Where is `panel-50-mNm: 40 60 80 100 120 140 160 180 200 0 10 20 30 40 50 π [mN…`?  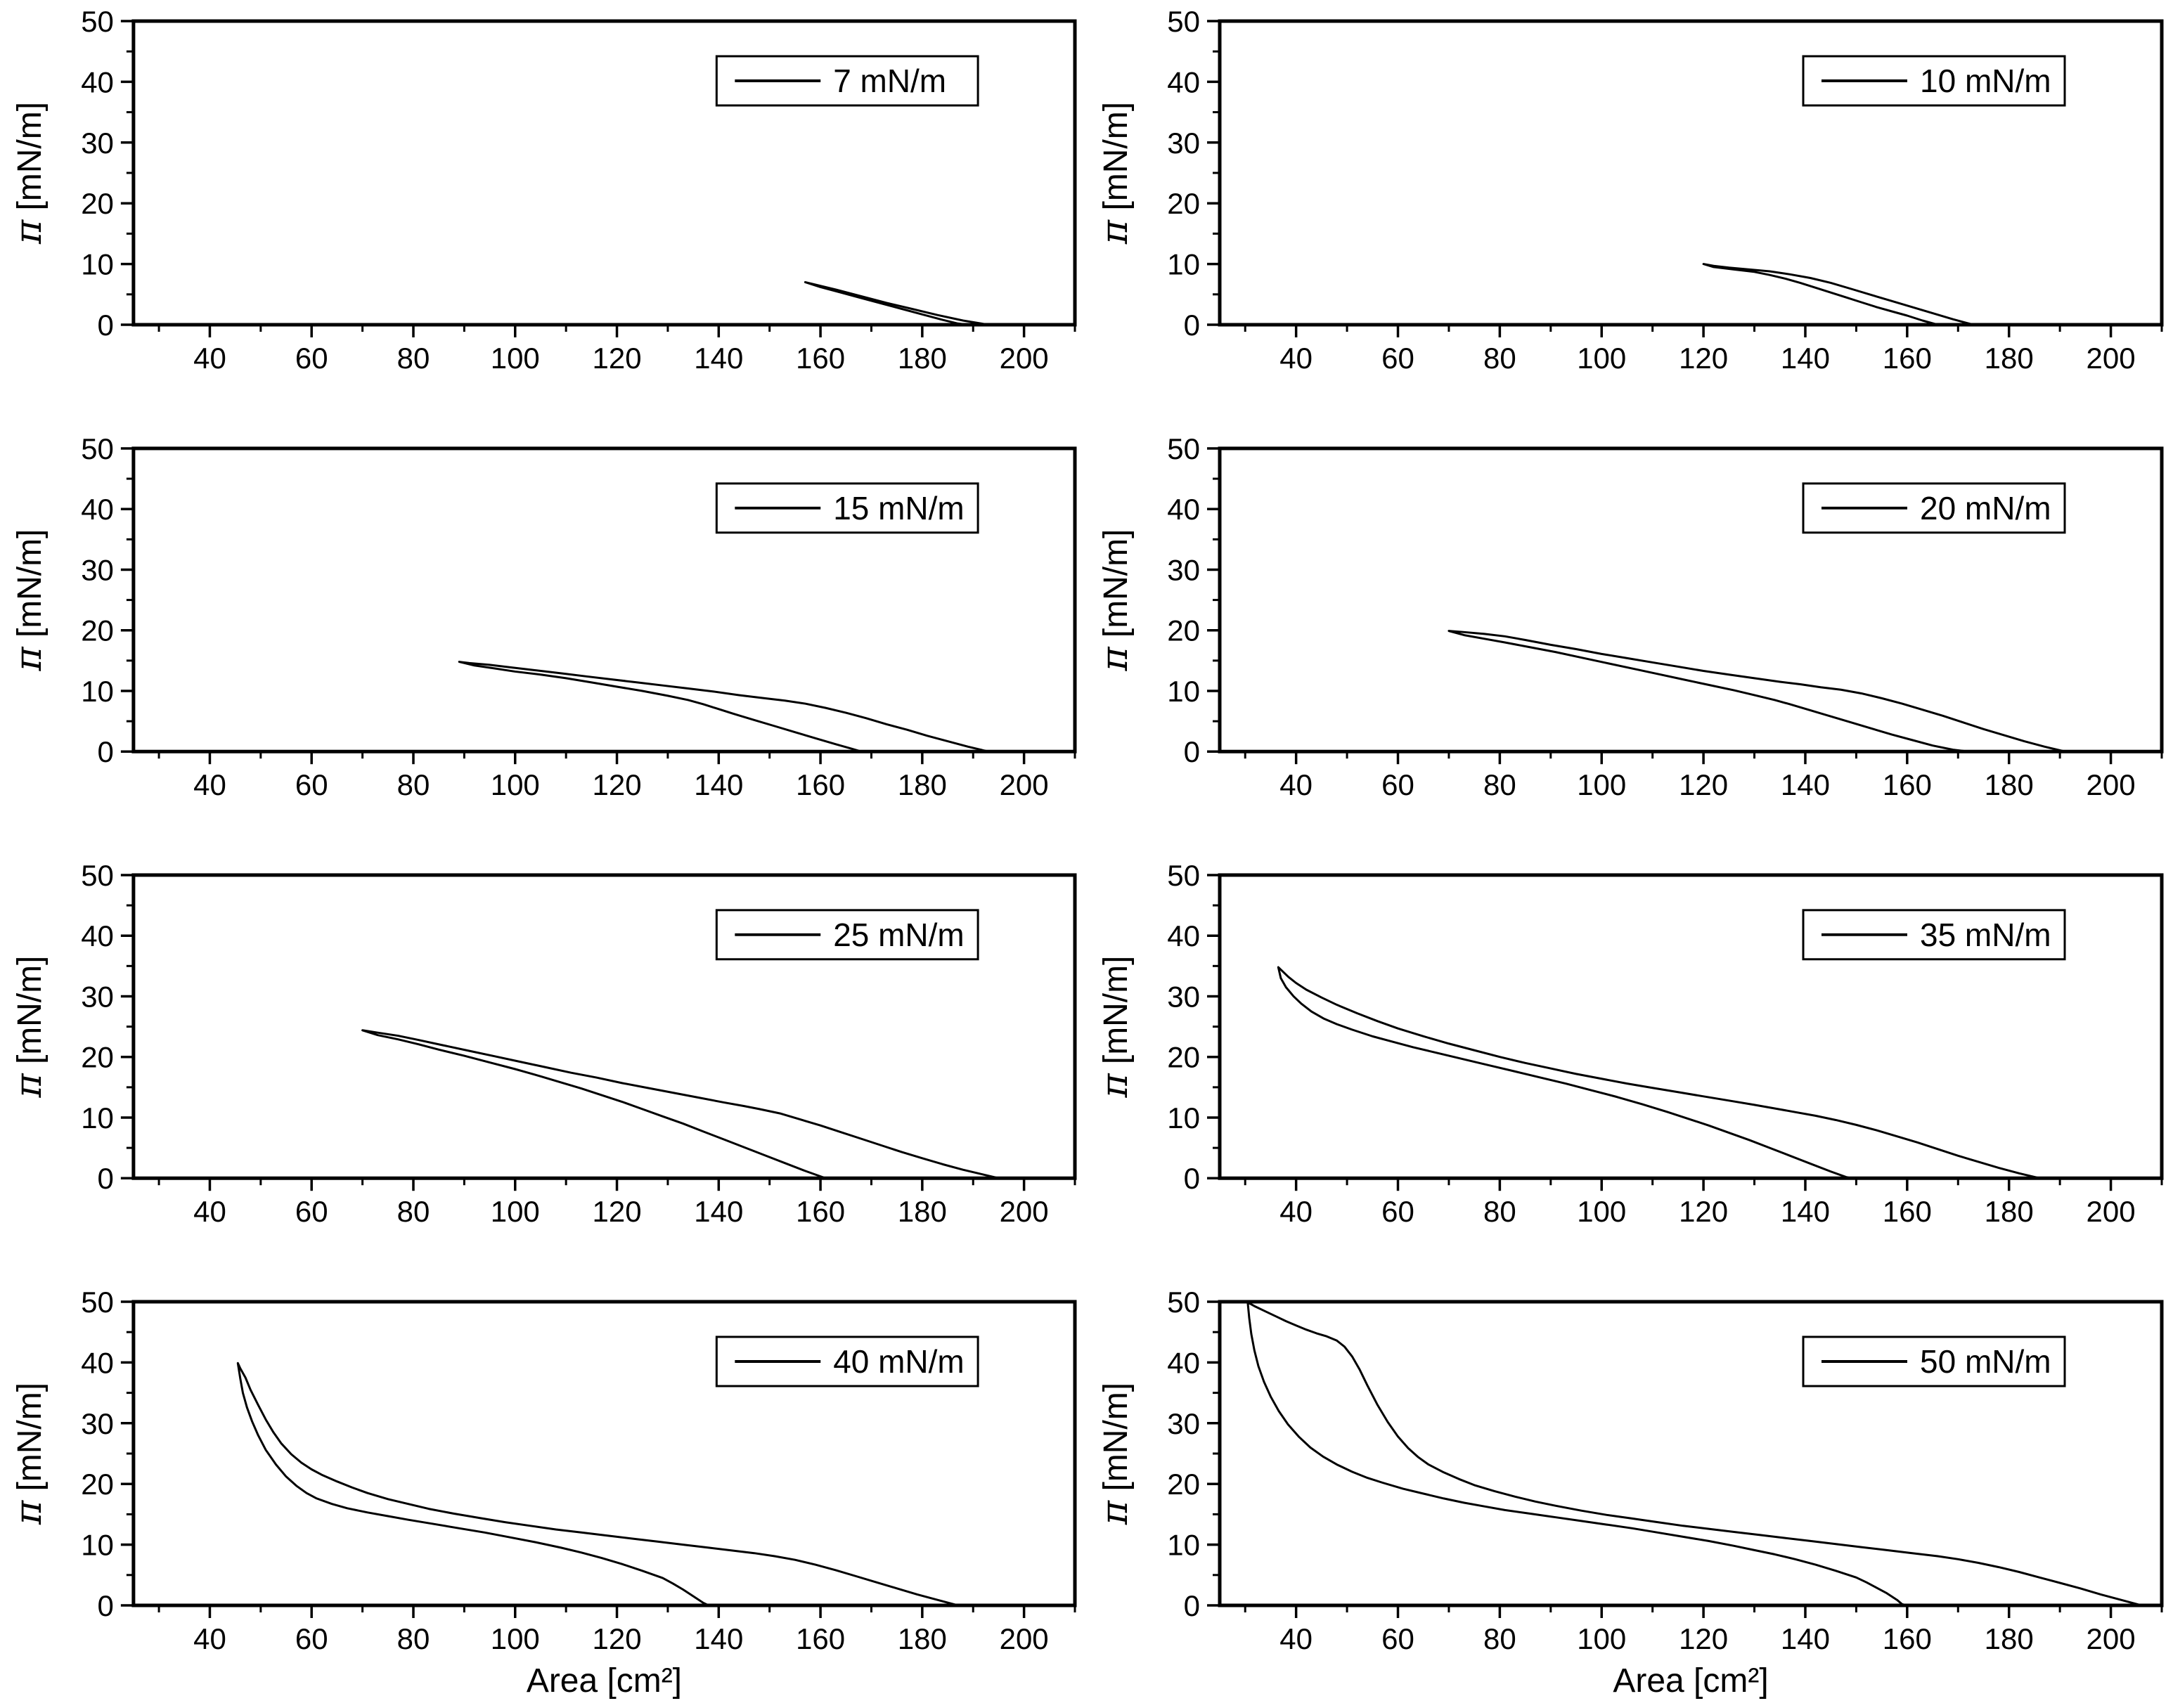 panel-50-mNm: 40 60 80 100 120 140 160 180 200 0 10 20 30 40 50 π [mN… is located at coordinates (1629, 1494).